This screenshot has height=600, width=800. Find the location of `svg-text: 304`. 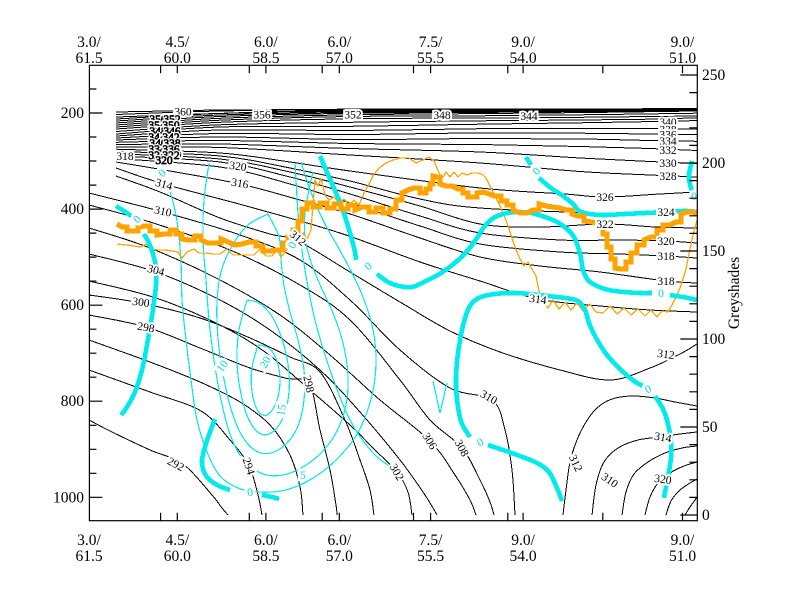

svg-text: 304 is located at coordinates (156, 271).